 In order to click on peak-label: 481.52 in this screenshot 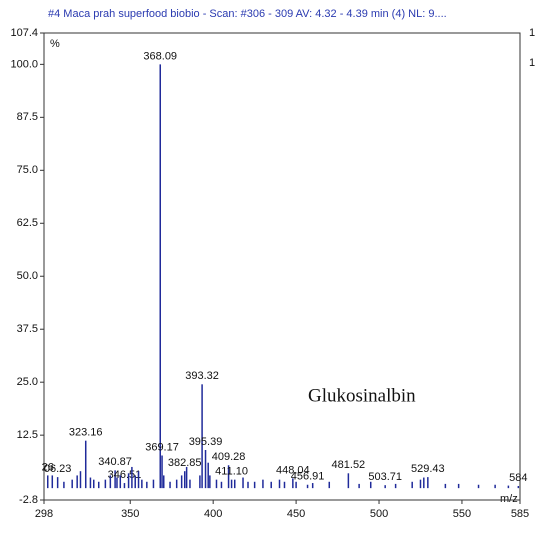, I will do `click(349, 465)`.